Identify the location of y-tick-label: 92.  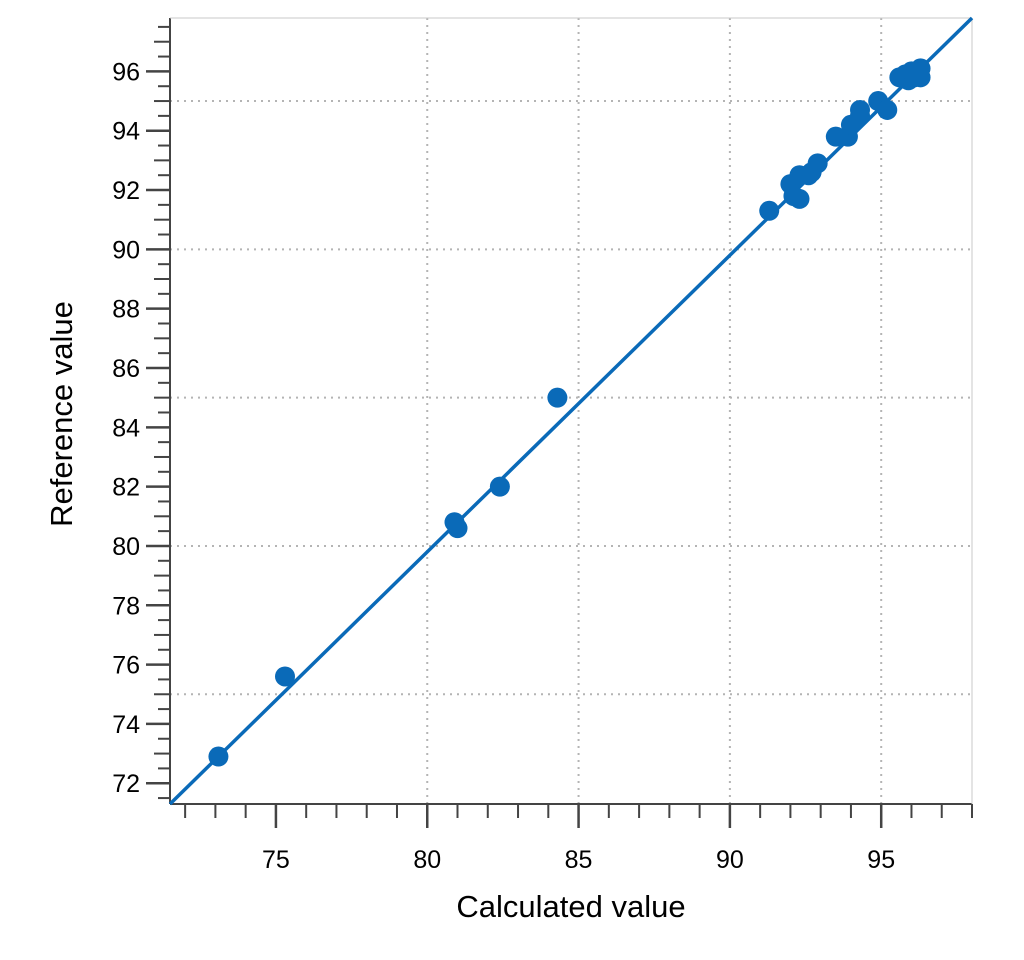
(126, 191).